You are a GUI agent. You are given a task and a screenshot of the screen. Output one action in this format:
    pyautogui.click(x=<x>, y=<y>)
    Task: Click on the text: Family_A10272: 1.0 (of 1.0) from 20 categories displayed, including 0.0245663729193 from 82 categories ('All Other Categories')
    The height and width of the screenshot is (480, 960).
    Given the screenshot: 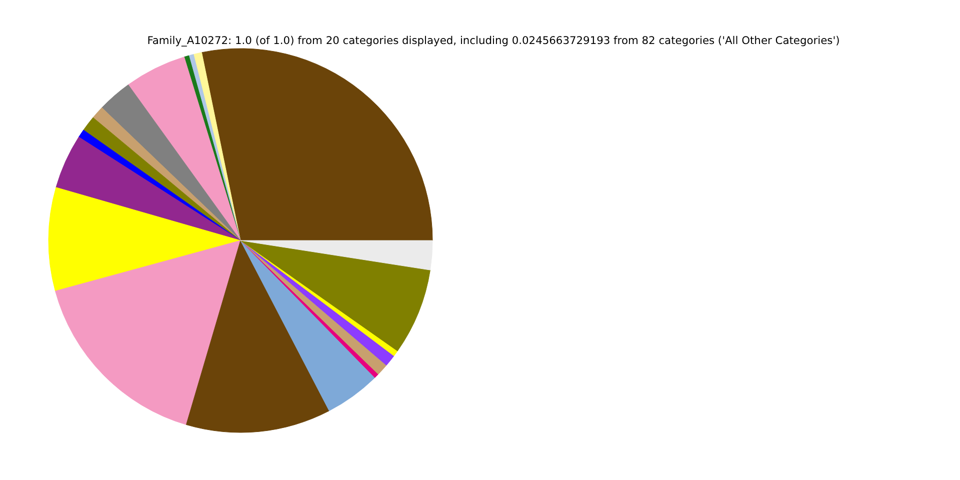 What is the action you would take?
    pyautogui.click(x=493, y=40)
    